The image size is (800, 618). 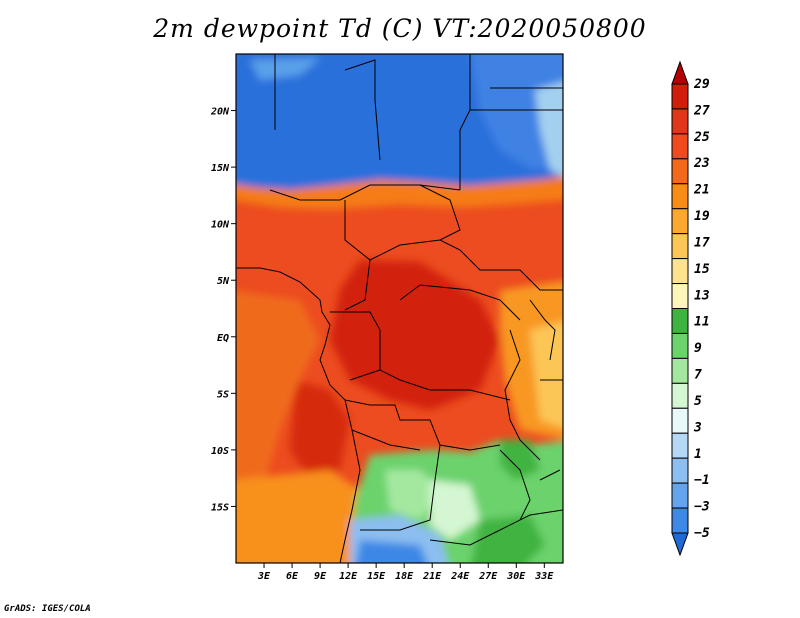 I want to click on lat-tick-label: EQ, so click(x=223, y=338).